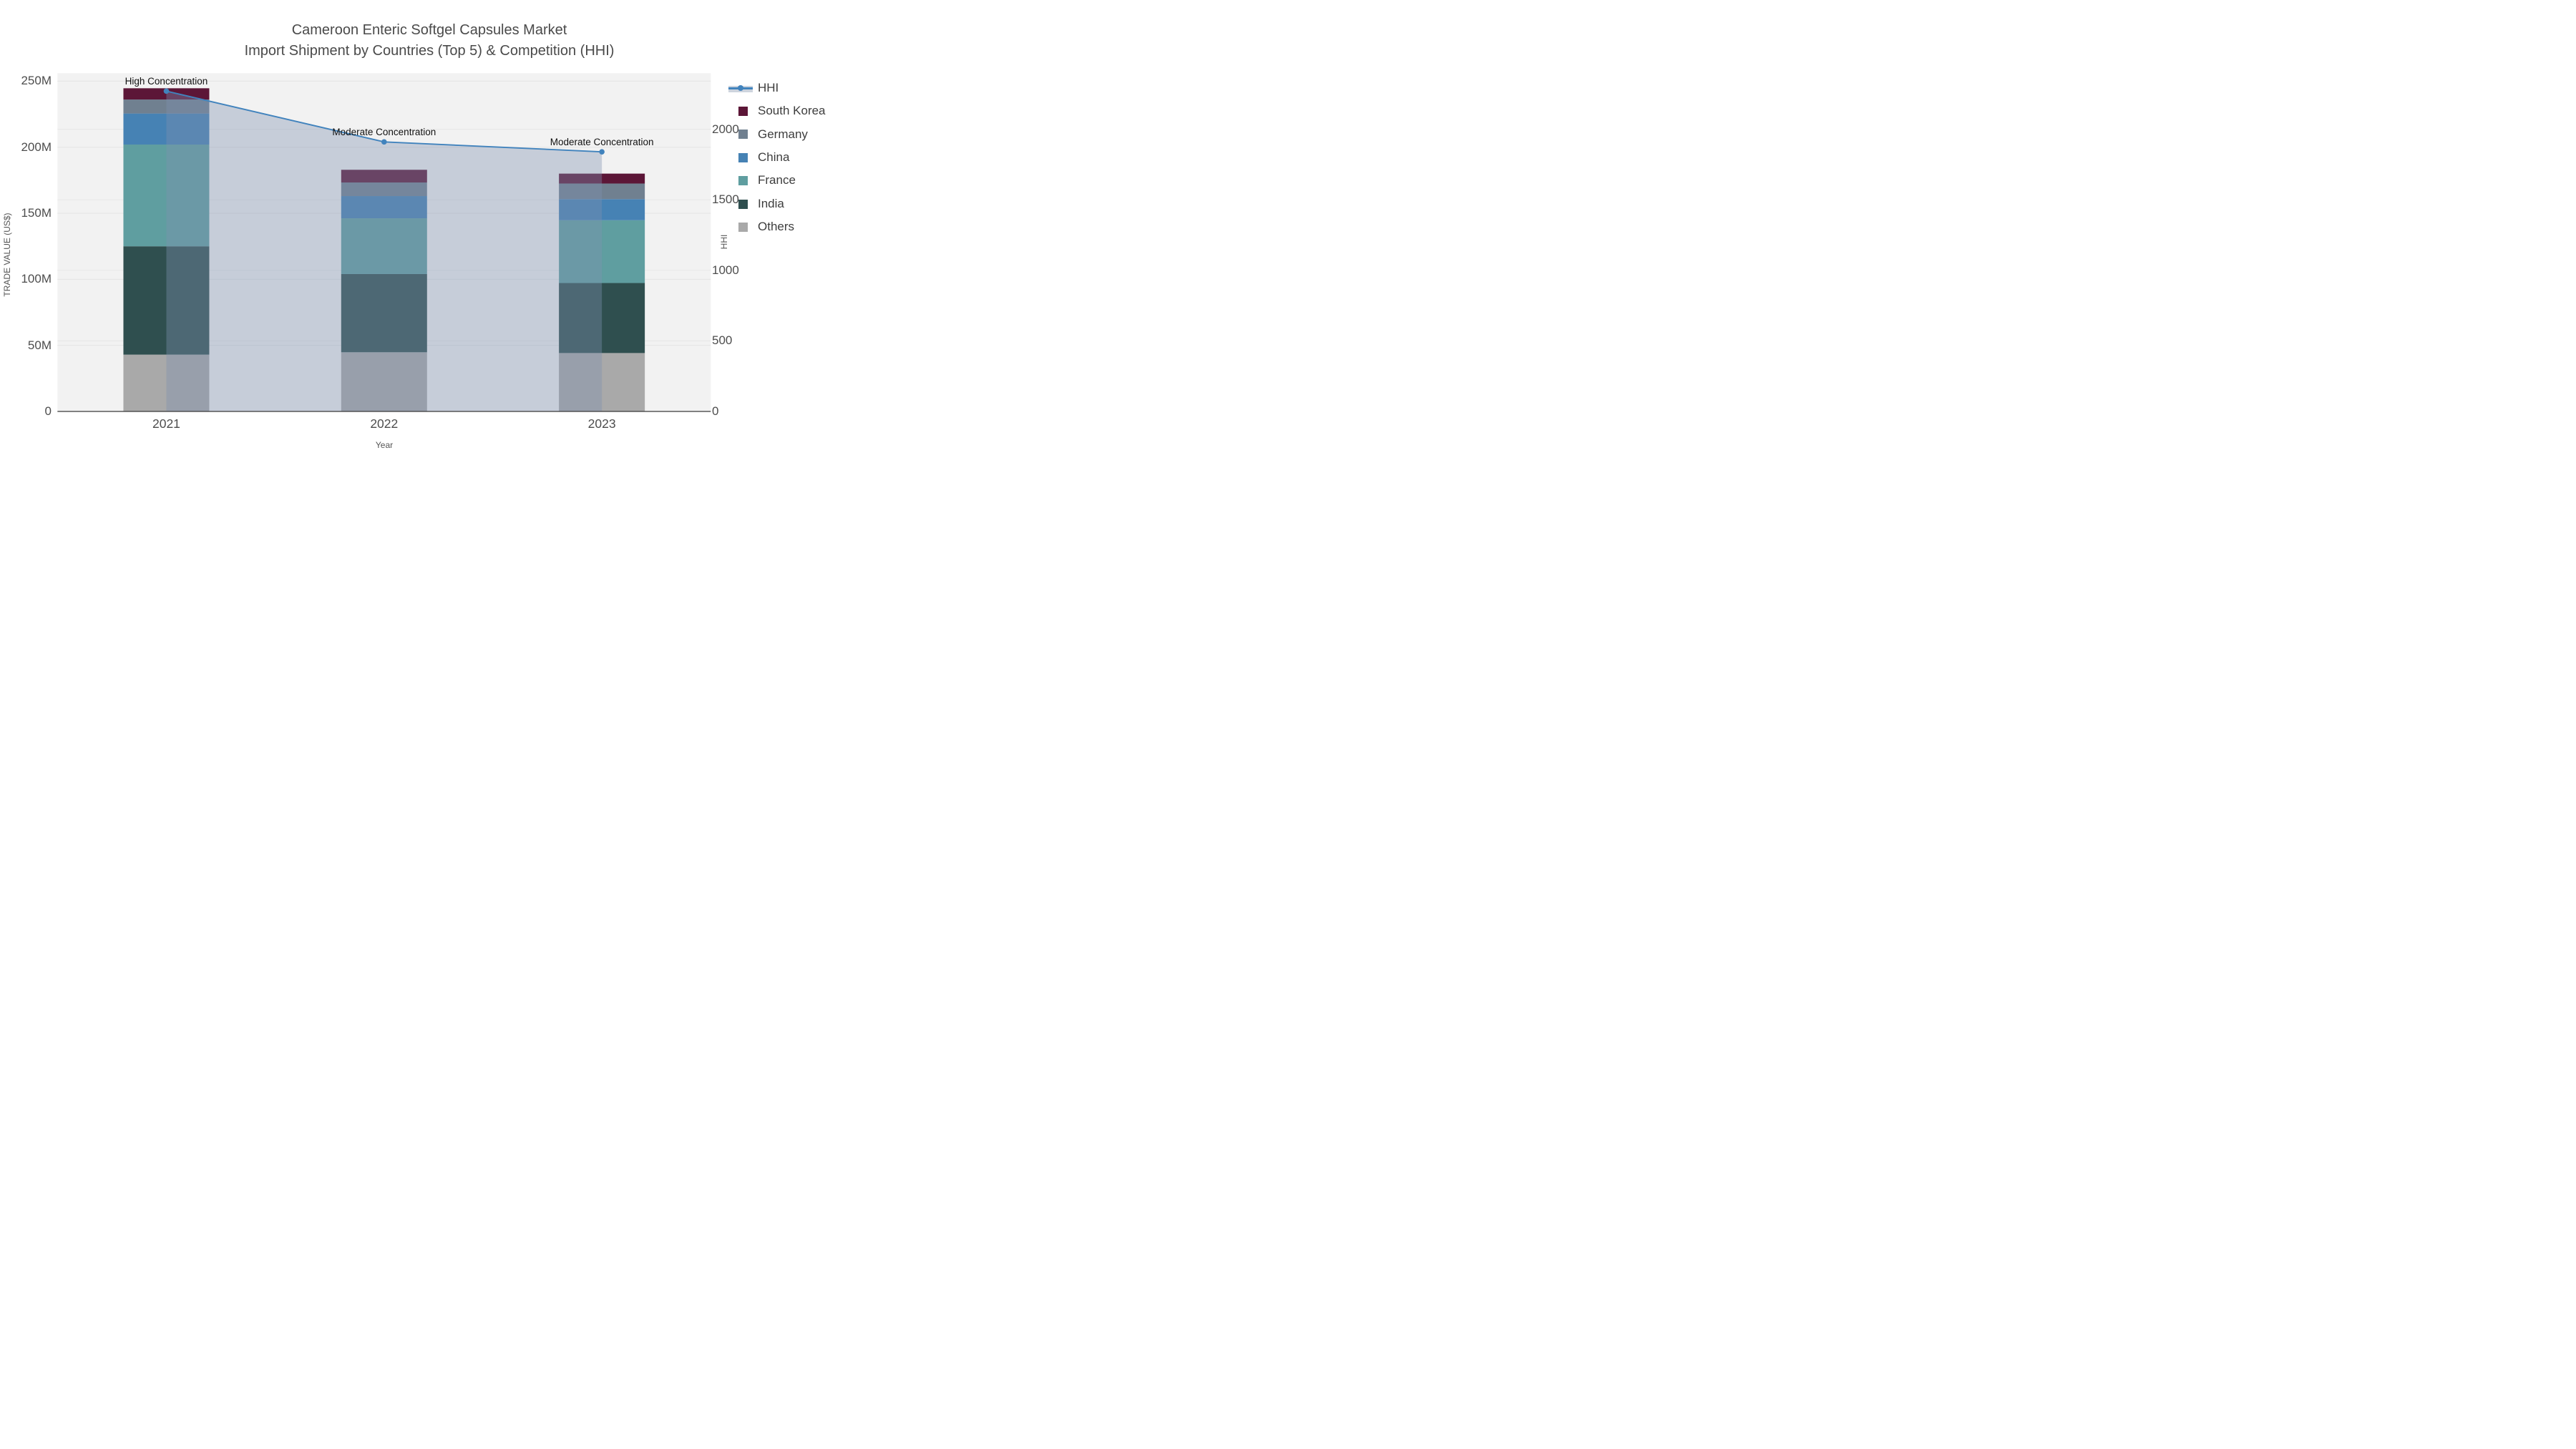 The width and height of the screenshot is (2576, 1449). What do you see at coordinates (602, 251) in the screenshot?
I see `bar-2023-france` at bounding box center [602, 251].